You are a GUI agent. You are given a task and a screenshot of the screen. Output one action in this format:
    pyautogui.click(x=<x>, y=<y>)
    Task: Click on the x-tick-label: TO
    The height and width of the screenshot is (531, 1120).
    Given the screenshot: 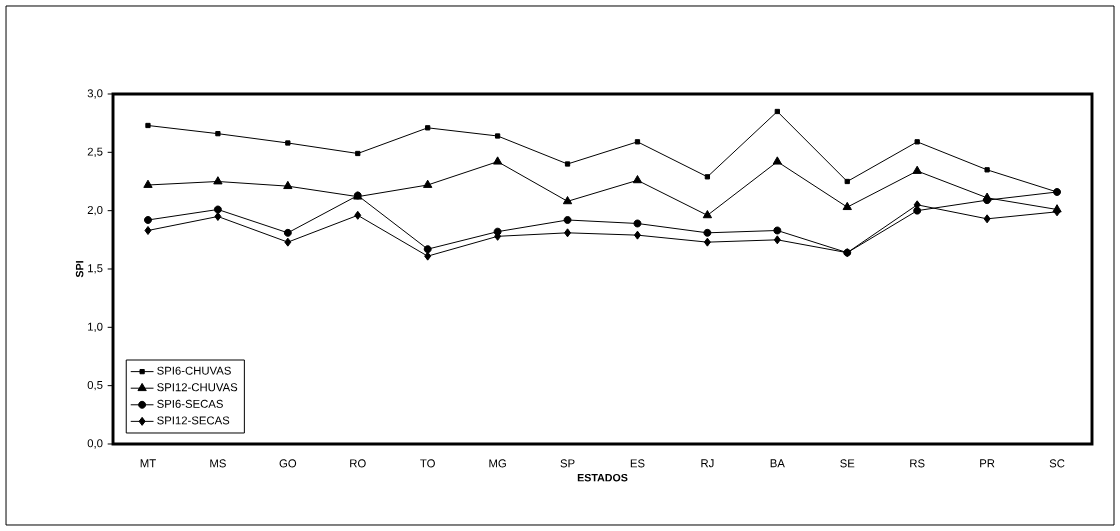 What is the action you would take?
    pyautogui.click(x=427, y=463)
    